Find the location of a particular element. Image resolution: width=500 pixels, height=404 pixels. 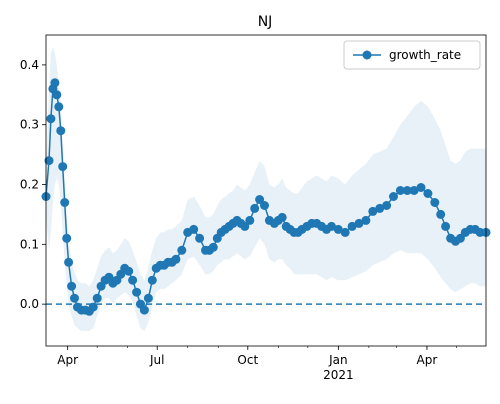

chart-title: NJ is located at coordinates (265, 22).